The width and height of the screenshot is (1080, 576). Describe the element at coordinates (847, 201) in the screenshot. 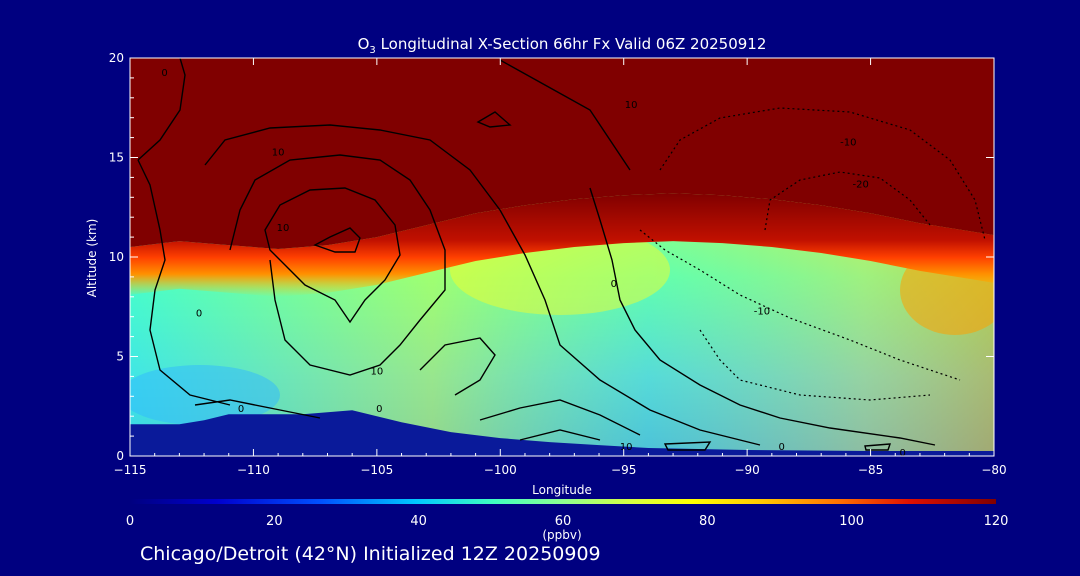

I see `contour-neg20` at that location.